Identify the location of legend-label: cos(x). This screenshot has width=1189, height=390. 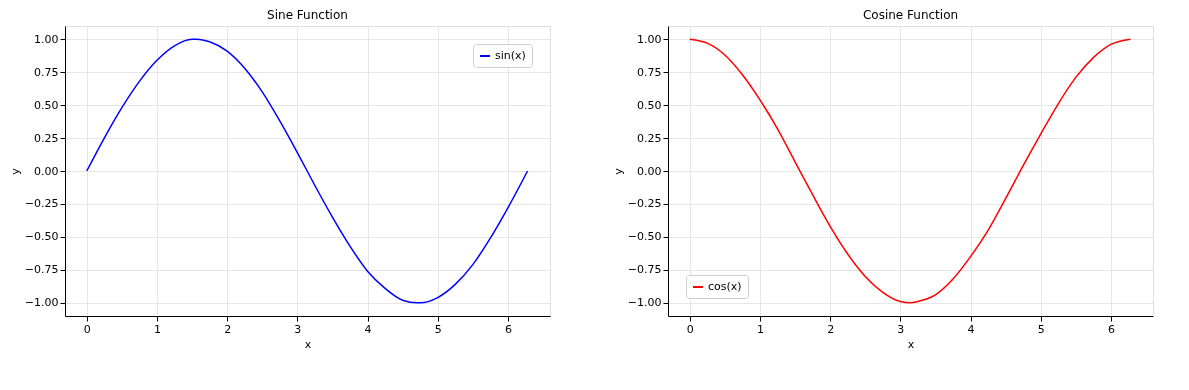
(725, 286).